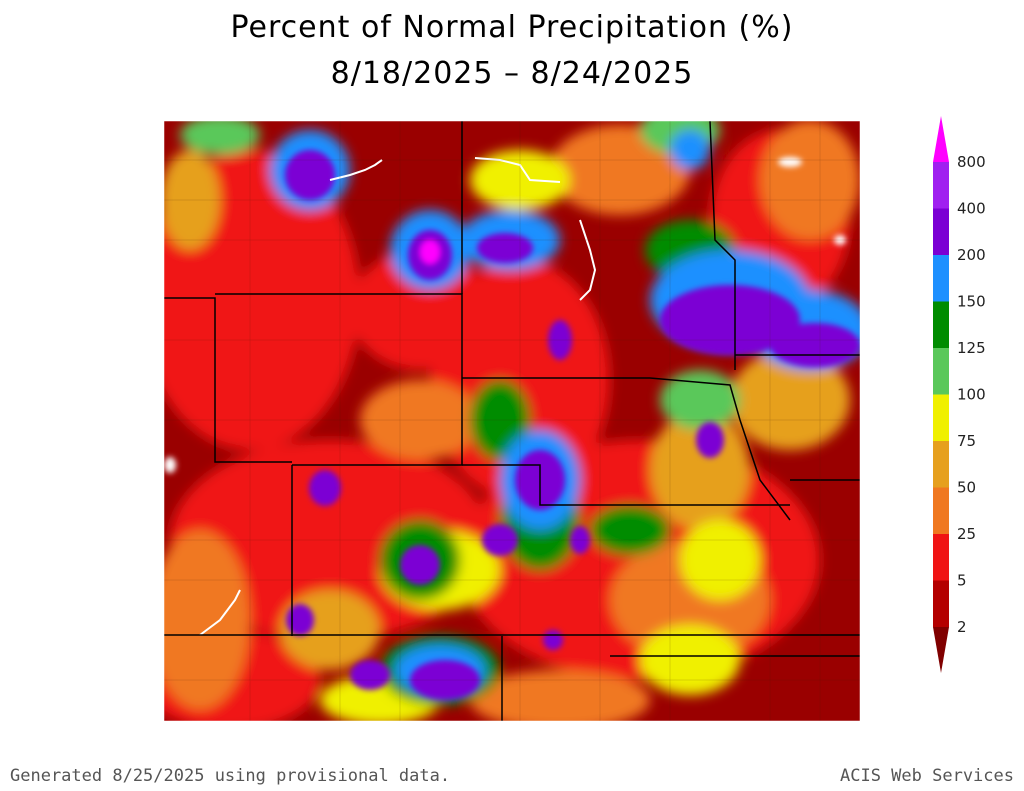 The width and height of the screenshot is (1024, 791). I want to click on legend-label: 100, so click(971, 395).